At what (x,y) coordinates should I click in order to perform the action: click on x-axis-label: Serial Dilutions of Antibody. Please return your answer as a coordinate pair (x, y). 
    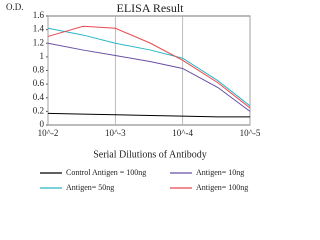
    Looking at the image, I should click on (150, 154).